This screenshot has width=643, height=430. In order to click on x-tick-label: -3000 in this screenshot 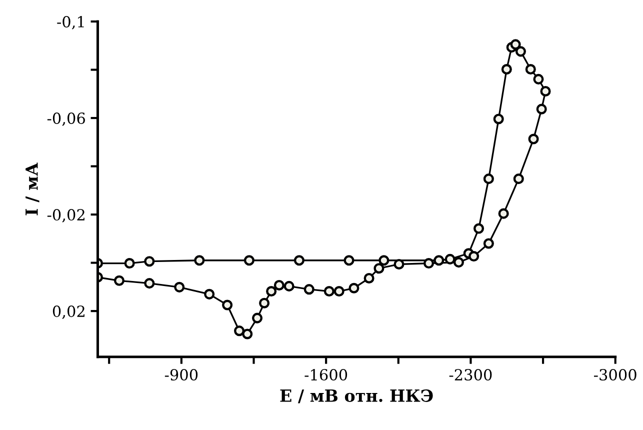, I will do `click(615, 374)`.